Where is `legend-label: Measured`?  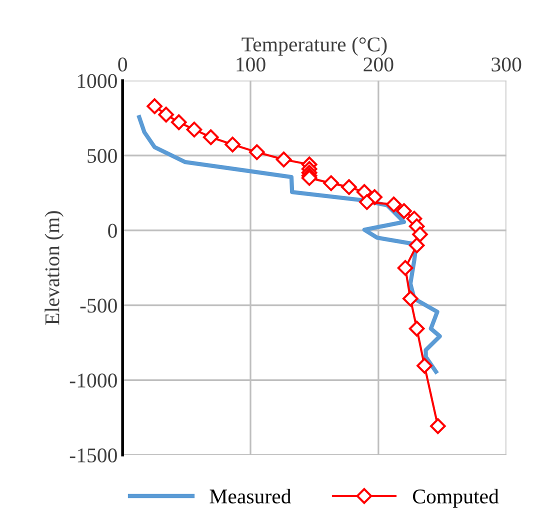 legend-label: Measured is located at coordinates (251, 496).